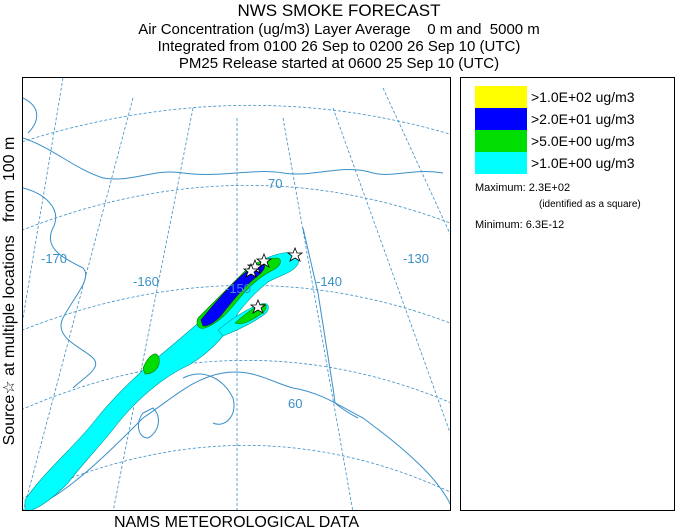  Describe the element at coordinates (549, 188) in the screenshot. I see `maximum-value: 2.3E+02` at that location.